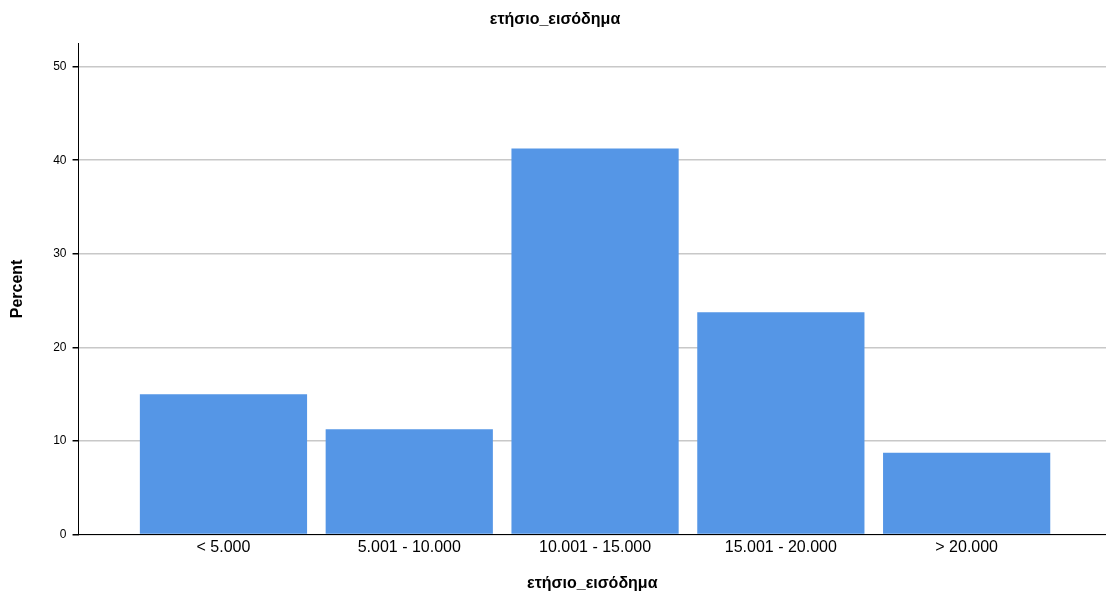  I want to click on chart-title: ετήσιο_εισόδημα, so click(555, 19).